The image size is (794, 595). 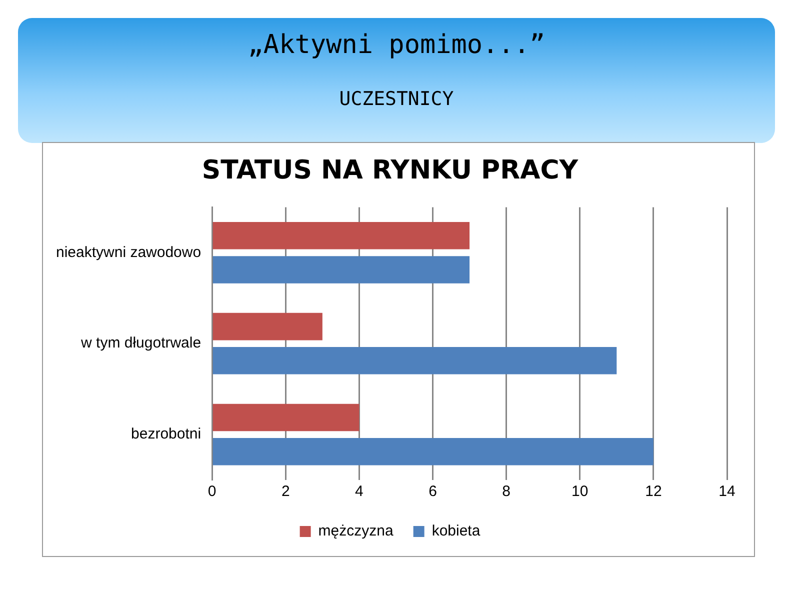 What do you see at coordinates (653, 491) in the screenshot?
I see `x-tick-label: 12` at bounding box center [653, 491].